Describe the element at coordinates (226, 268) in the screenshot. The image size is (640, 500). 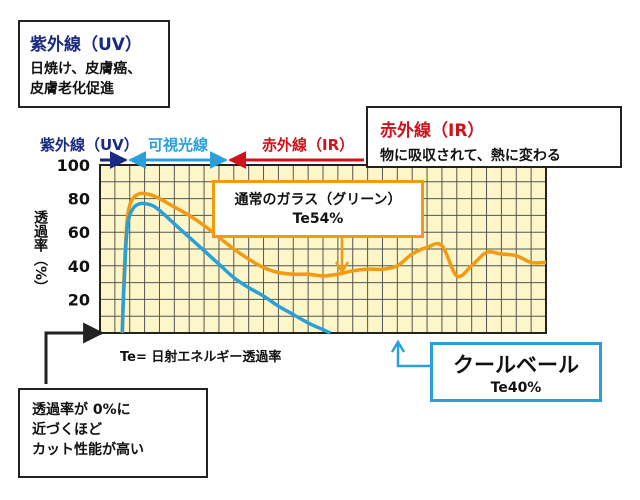
I see `series-line-coolveil` at that location.